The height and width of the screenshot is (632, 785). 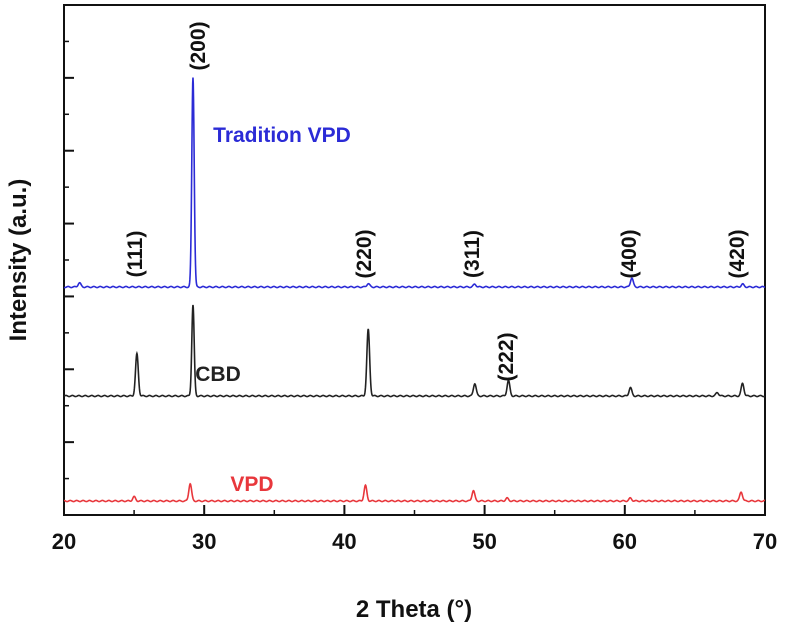 What do you see at coordinates (204, 541) in the screenshot?
I see `x-tick-label: 30` at bounding box center [204, 541].